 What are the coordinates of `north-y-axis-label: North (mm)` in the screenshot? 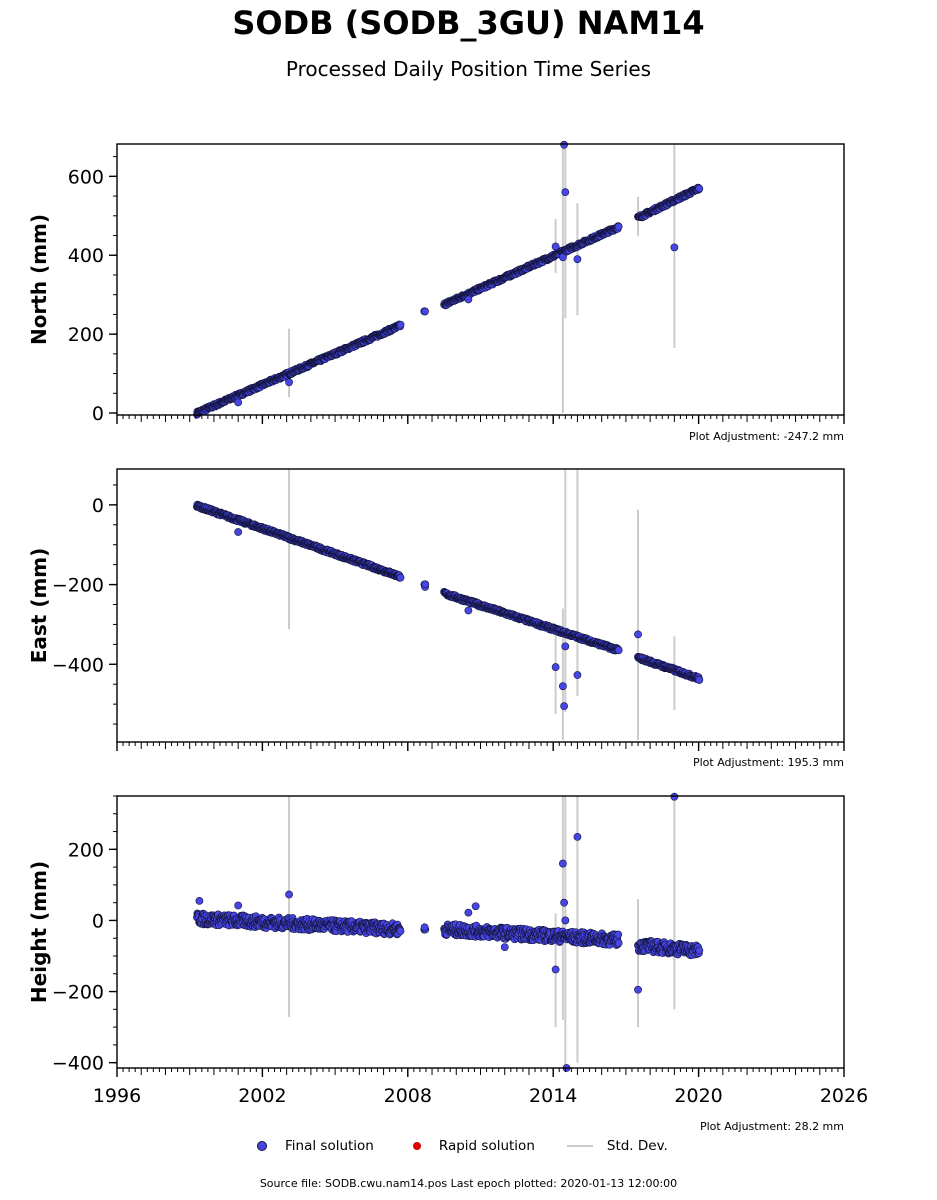 It's located at (39, 279).